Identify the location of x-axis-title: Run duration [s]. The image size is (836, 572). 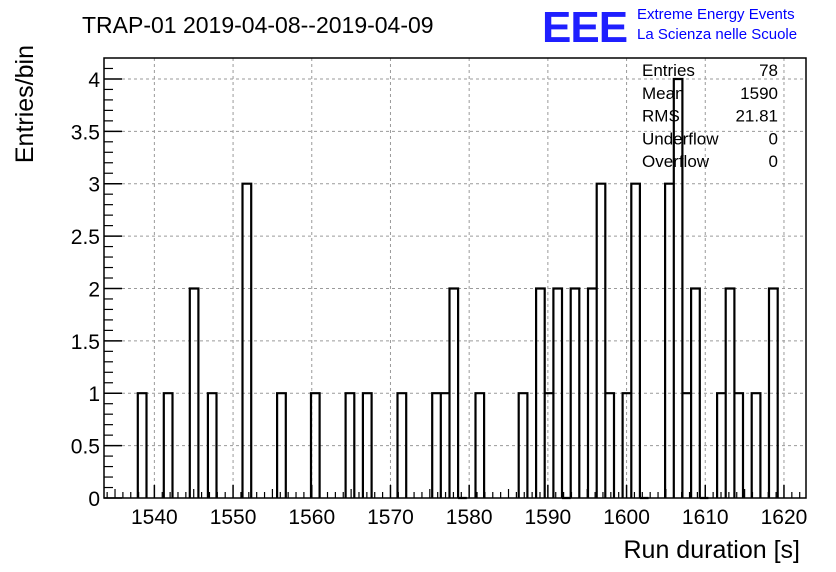
(712, 550).